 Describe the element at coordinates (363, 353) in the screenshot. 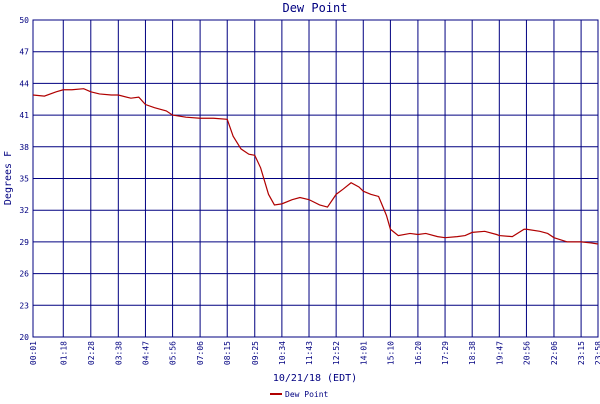

I see `x-tick-label: 14:01` at that location.